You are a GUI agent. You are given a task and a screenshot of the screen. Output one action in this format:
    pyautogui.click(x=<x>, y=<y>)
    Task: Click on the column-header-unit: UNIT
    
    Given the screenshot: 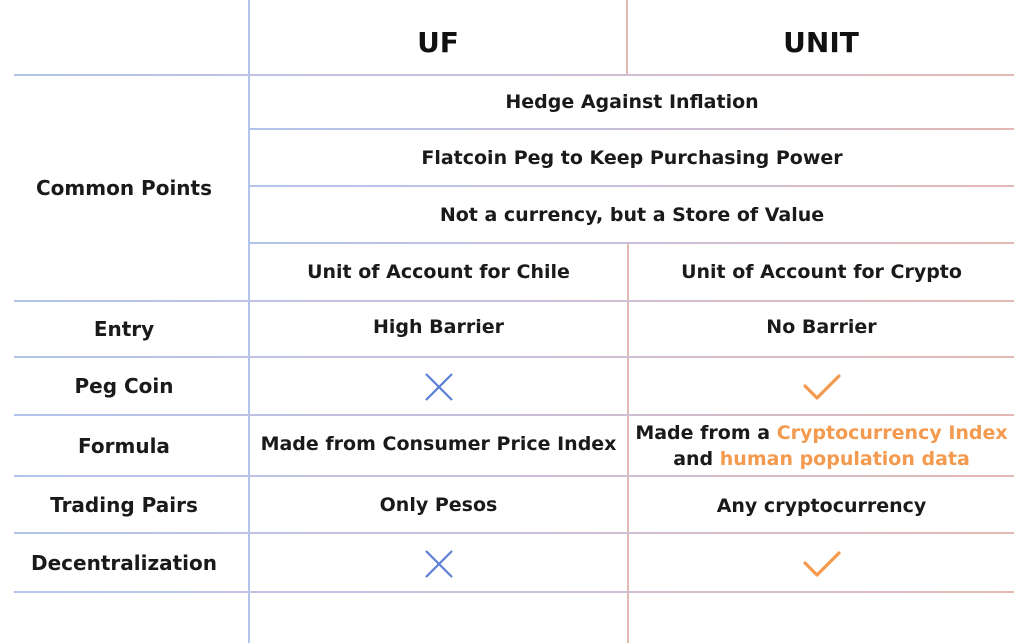 What is the action you would take?
    pyautogui.click(x=821, y=42)
    